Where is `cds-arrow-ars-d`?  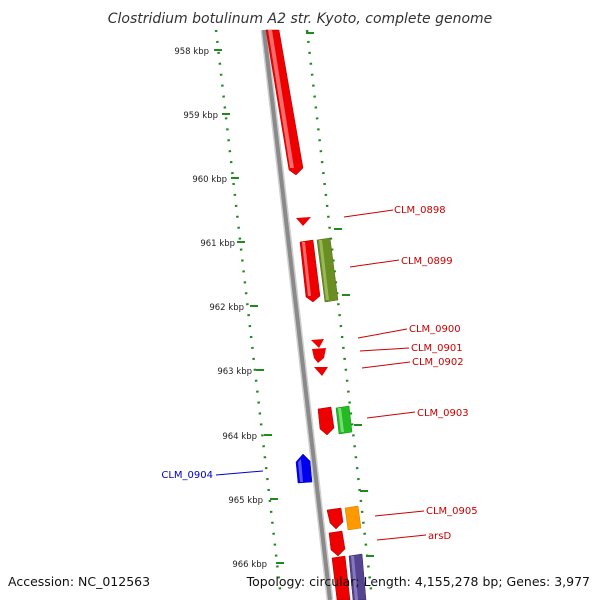 cds-arrow-ars-d is located at coordinates (337, 543).